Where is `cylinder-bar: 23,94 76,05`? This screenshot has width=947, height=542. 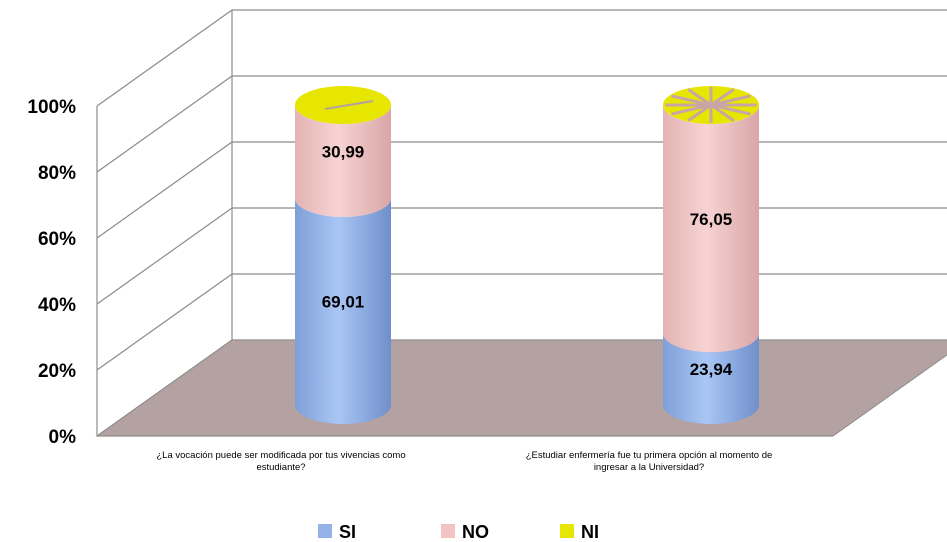
cylinder-bar: 23,94 76,05 is located at coordinates (711, 255).